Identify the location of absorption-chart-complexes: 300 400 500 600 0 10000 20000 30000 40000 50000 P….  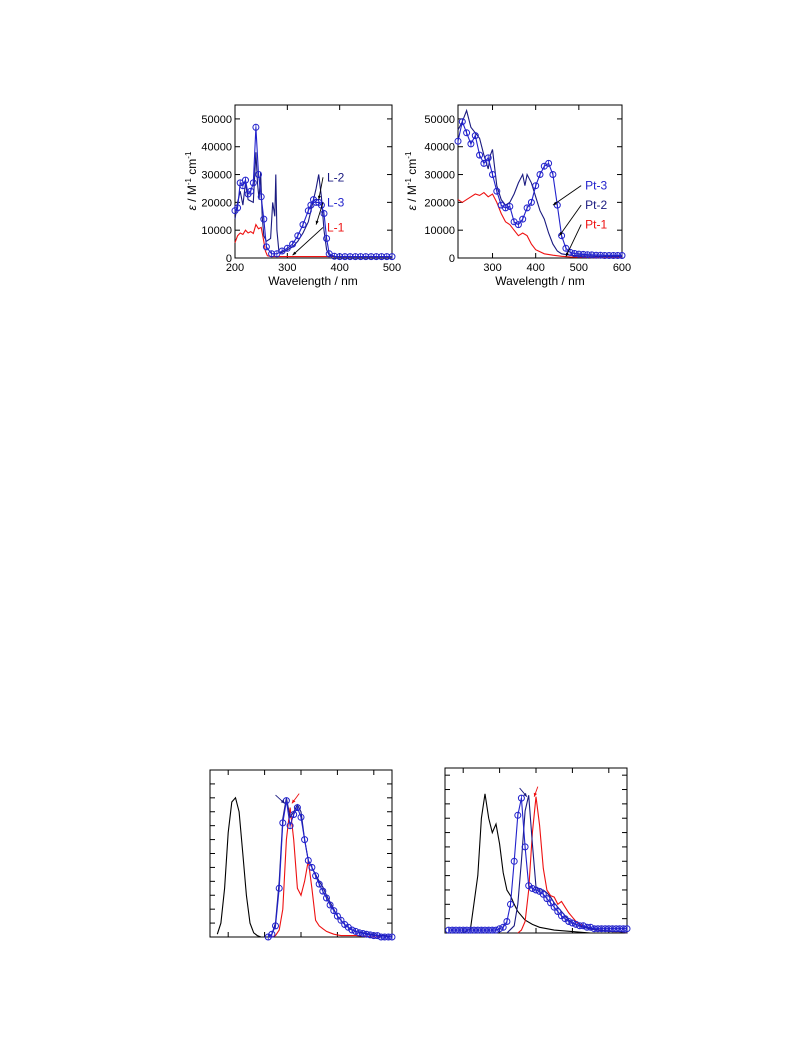
(517, 196).